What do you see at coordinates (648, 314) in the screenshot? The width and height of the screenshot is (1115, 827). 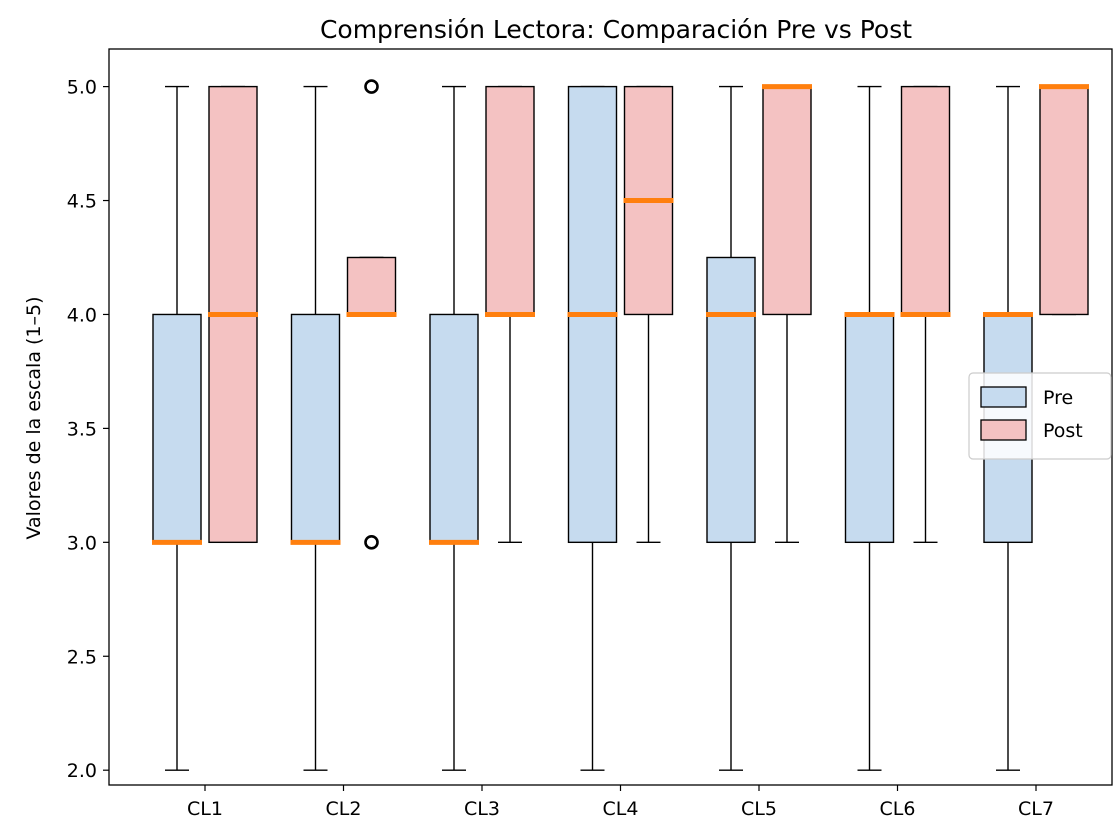 I see `post-box-cl4` at bounding box center [648, 314].